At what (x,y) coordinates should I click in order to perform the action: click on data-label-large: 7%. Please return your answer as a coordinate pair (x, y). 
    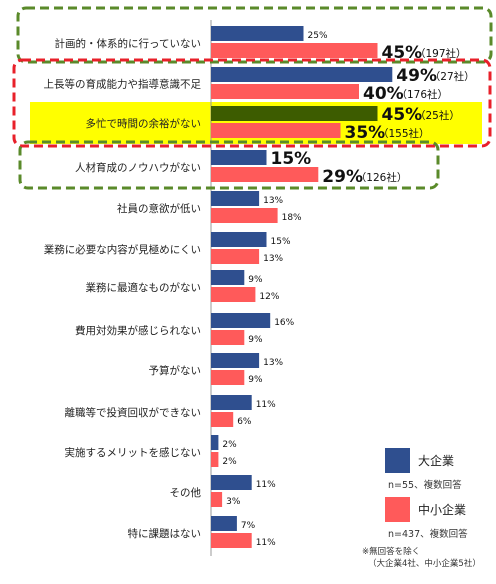
    Looking at the image, I should click on (248, 526).